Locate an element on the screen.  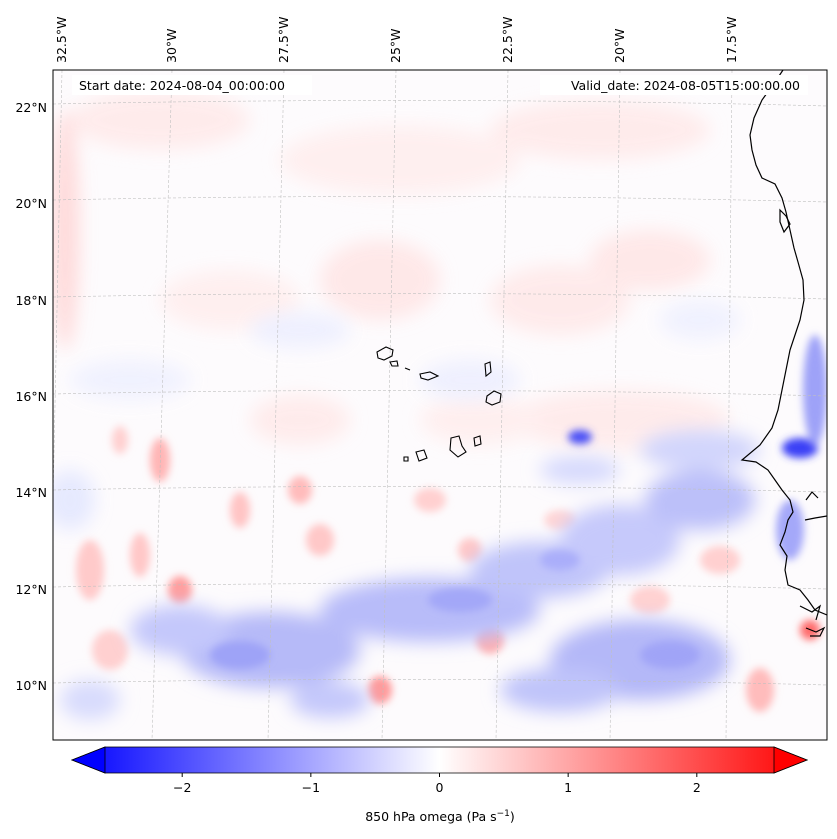
cape-verde-islands is located at coordinates (439, 404).